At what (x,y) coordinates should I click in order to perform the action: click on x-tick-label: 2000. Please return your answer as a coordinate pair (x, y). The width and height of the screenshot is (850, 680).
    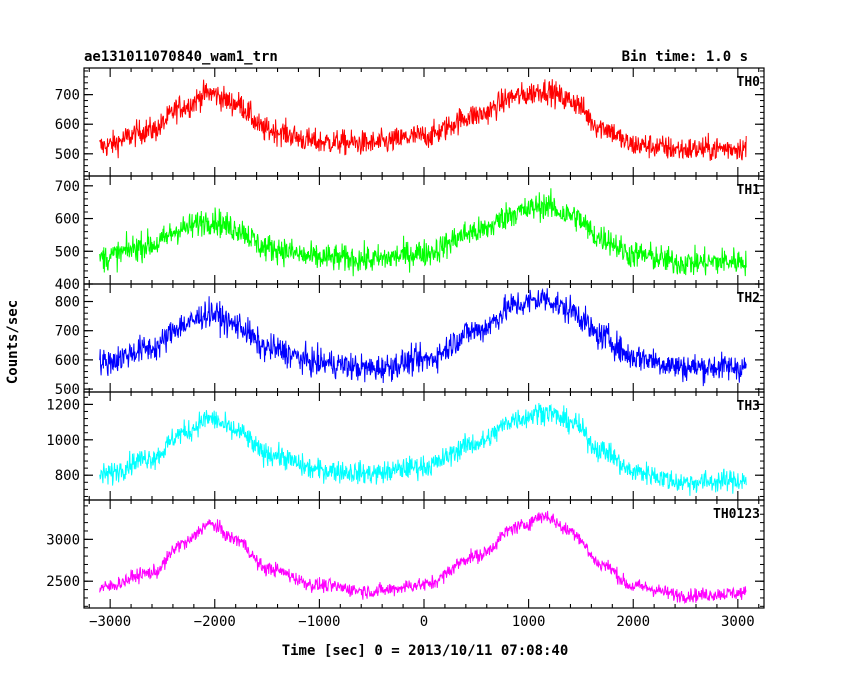
    Looking at the image, I should click on (633, 622).